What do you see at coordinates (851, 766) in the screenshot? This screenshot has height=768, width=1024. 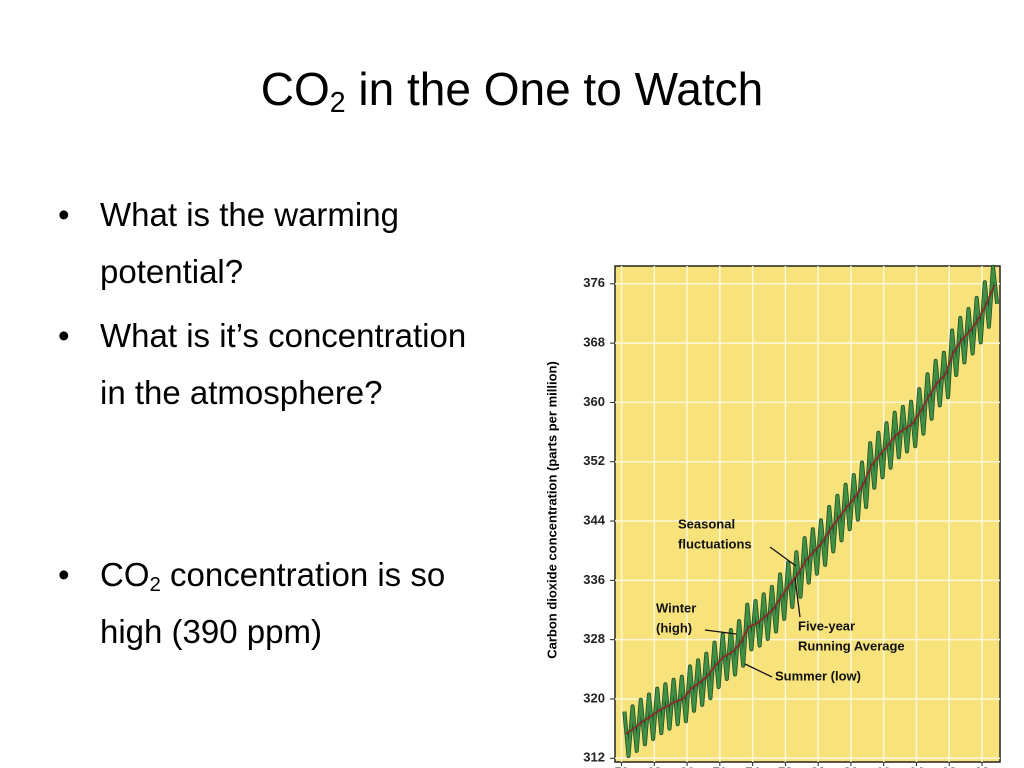 I see `x-tick-label: 86` at bounding box center [851, 766].